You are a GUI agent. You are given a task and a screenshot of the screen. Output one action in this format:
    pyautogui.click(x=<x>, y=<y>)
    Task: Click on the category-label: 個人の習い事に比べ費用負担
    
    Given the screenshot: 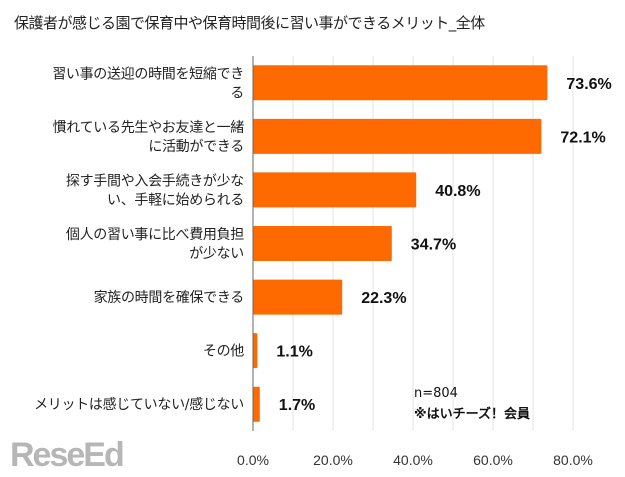 What is the action you would take?
    pyautogui.click(x=155, y=235)
    